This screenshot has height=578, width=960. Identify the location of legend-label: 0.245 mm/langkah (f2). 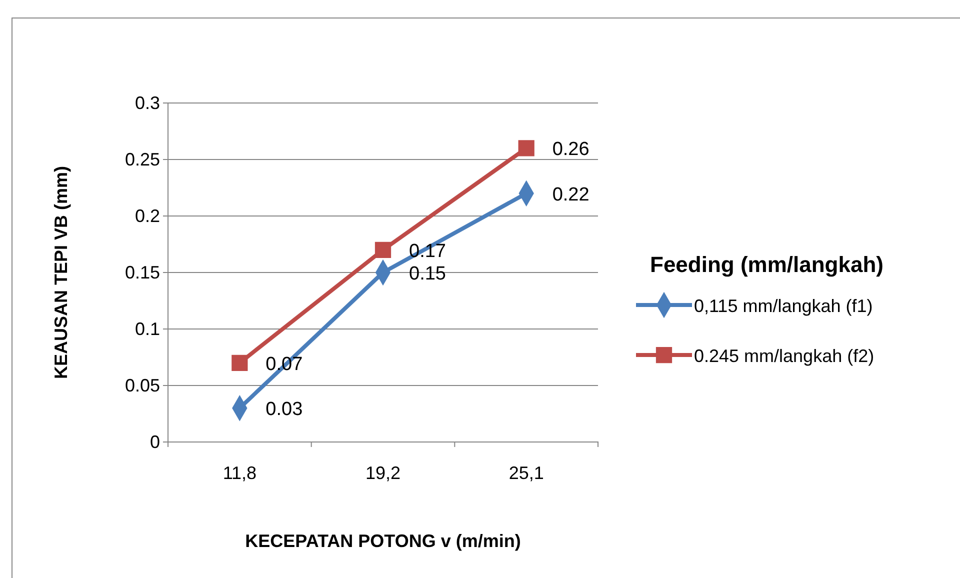
(784, 356).